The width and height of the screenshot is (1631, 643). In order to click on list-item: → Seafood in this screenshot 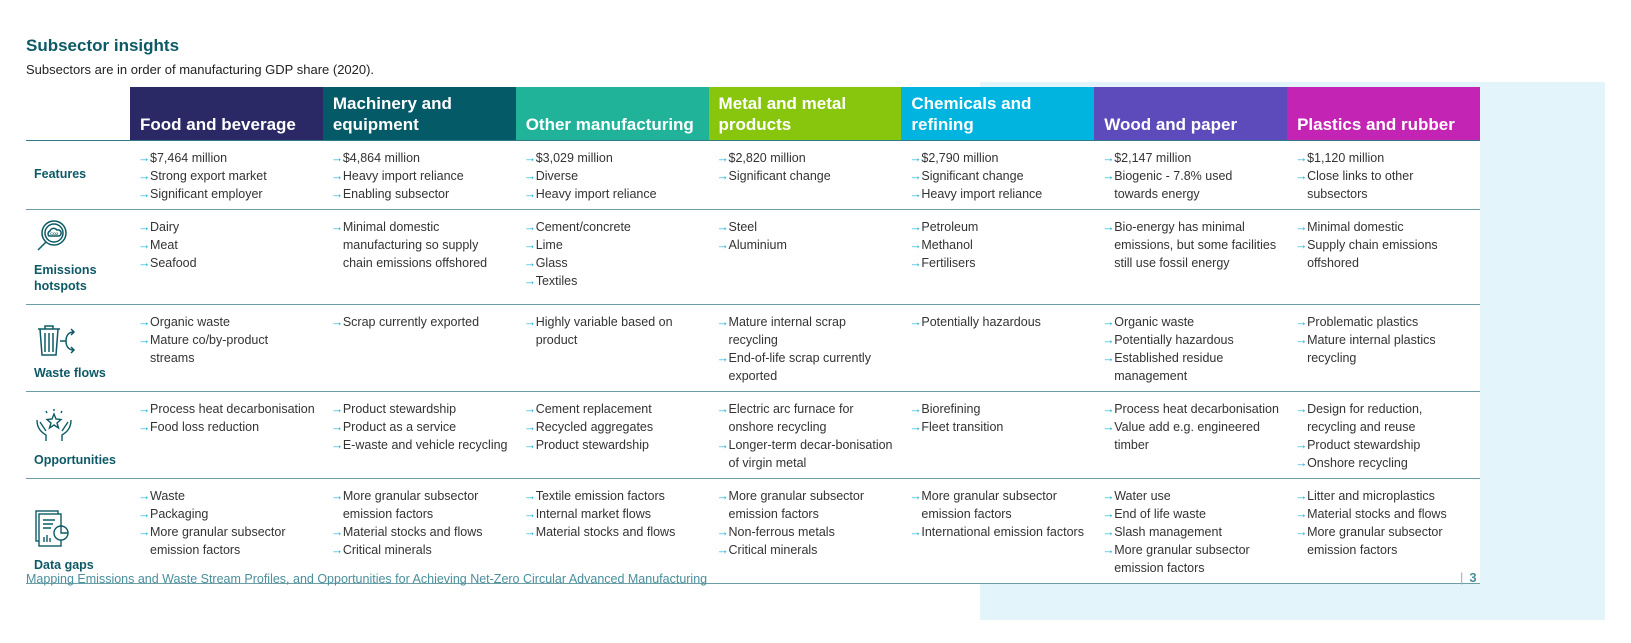, I will do `click(226, 263)`.